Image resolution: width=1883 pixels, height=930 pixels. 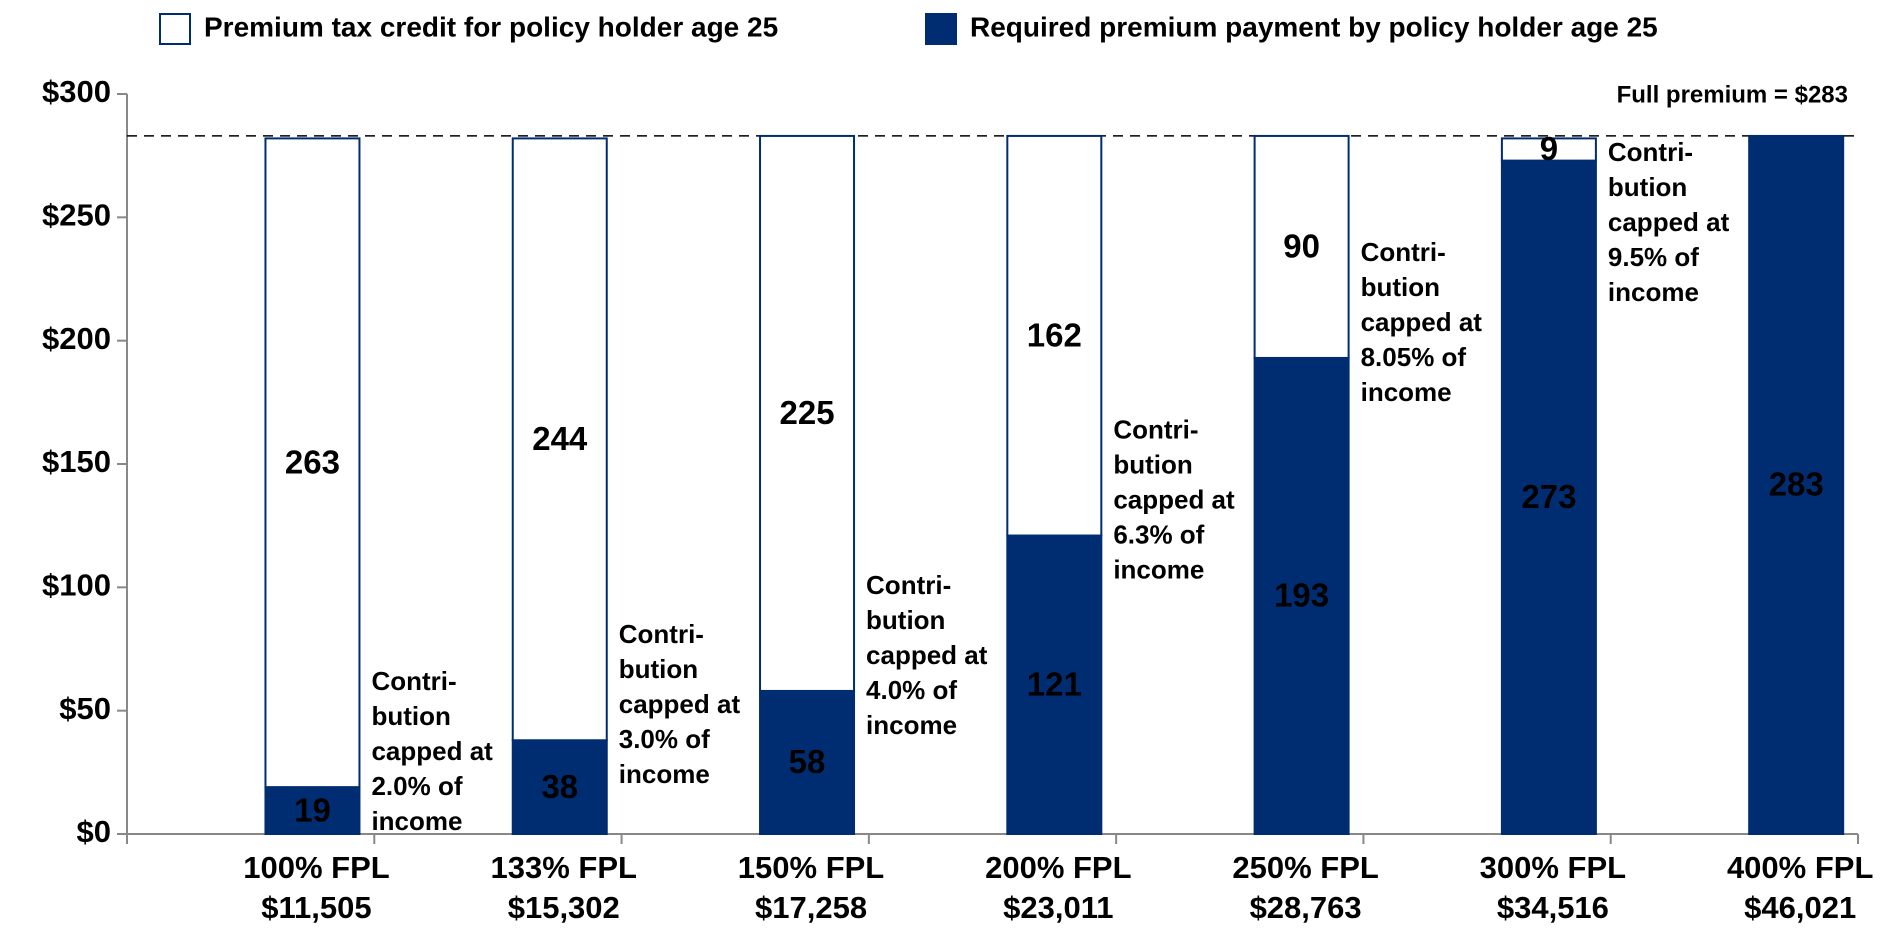 I want to click on value-label: 90, so click(x=1301, y=246).